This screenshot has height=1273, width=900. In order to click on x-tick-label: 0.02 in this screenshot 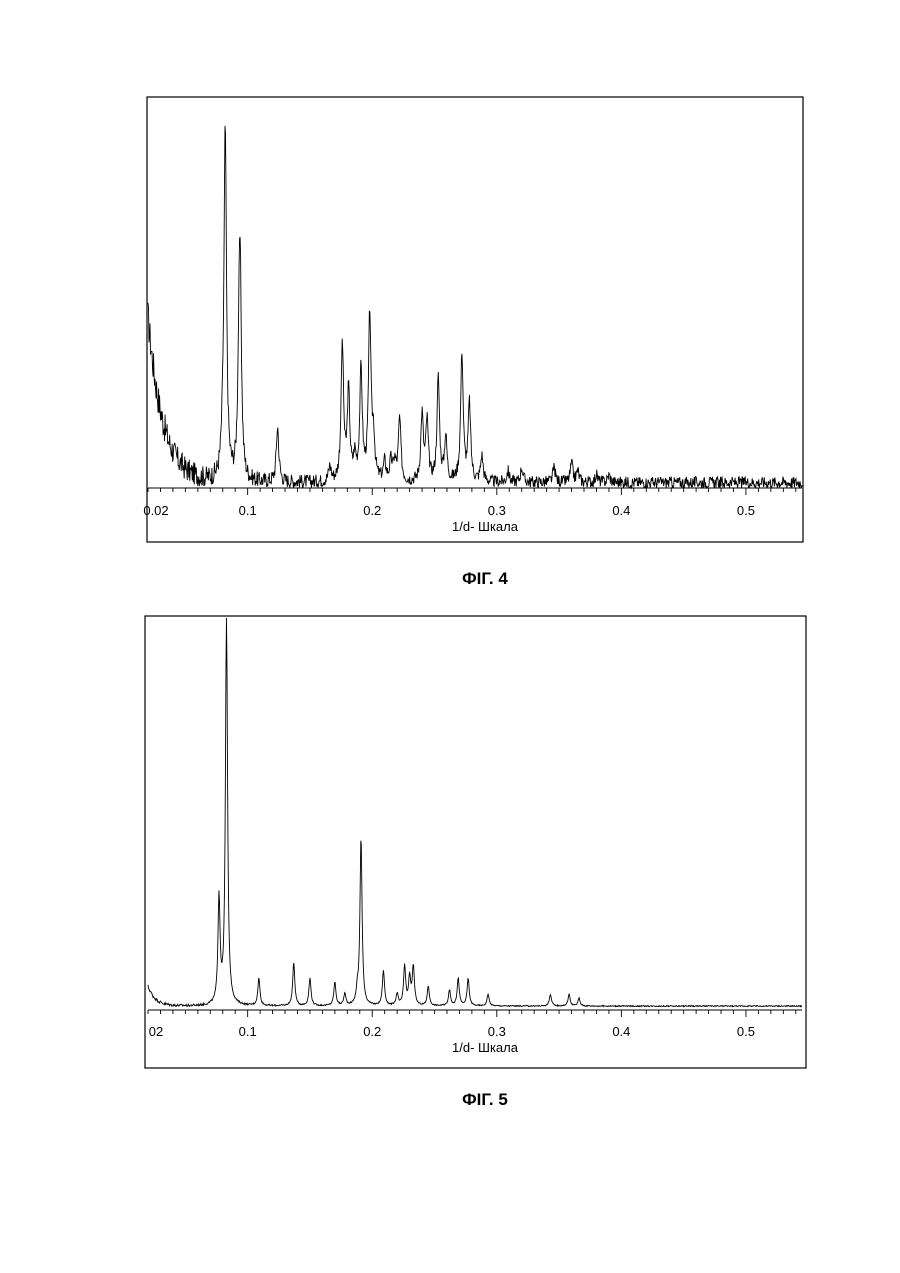, I will do `click(155, 510)`.